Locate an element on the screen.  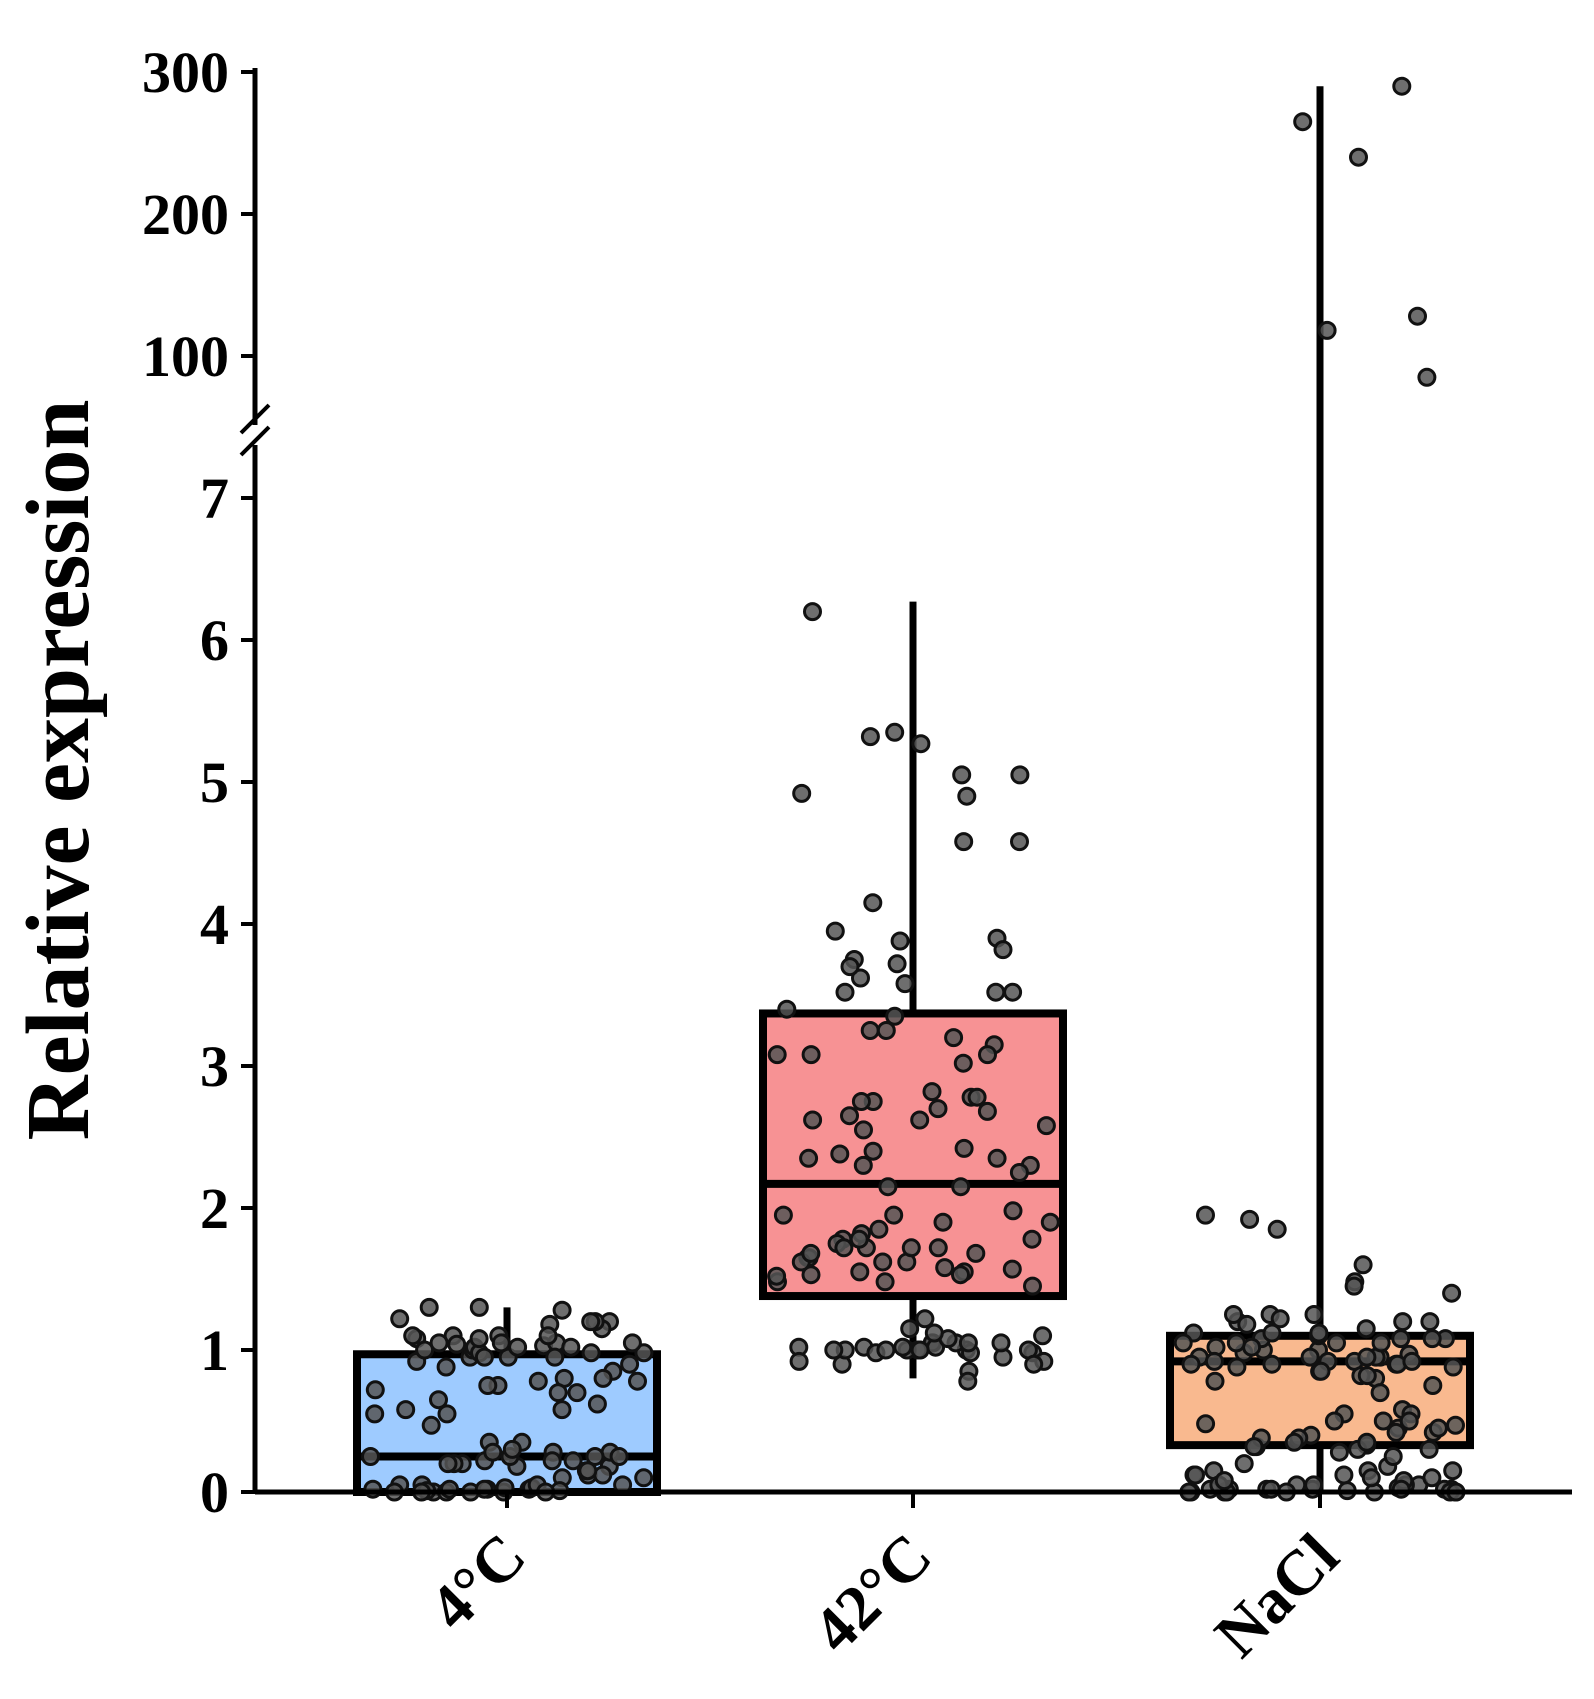
y-tick-label: 300 is located at coordinates (185, 72).